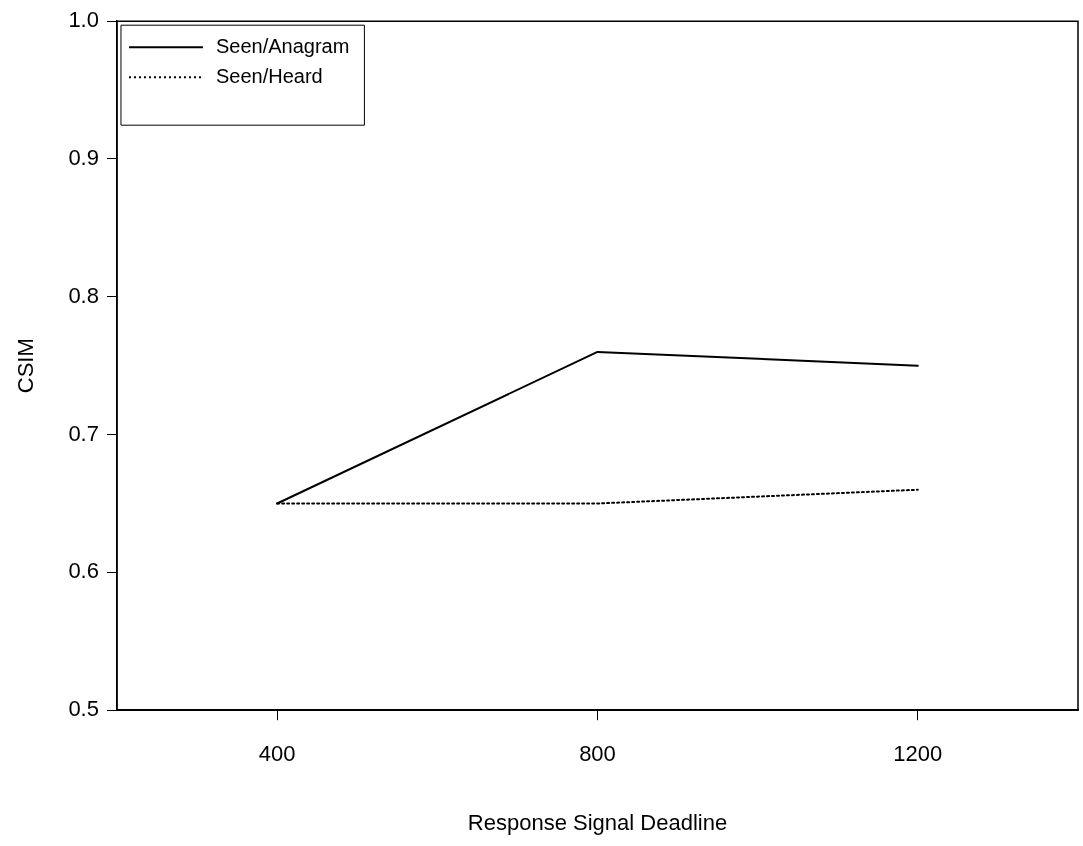  What do you see at coordinates (83, 571) in the screenshot?
I see `y-tick-label: 0.6` at bounding box center [83, 571].